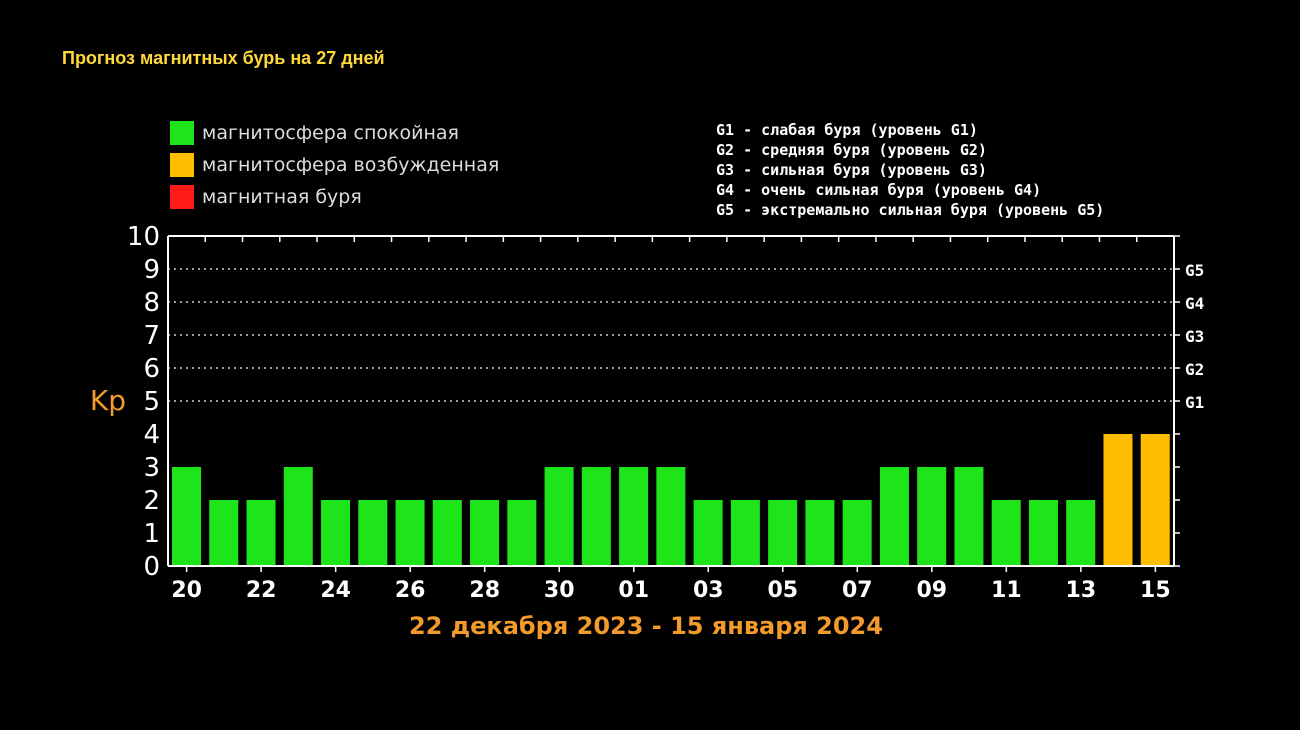  Describe the element at coordinates (330, 133) in the screenshot. I see `legend-label-calm: магнитосфера спокойная` at that location.